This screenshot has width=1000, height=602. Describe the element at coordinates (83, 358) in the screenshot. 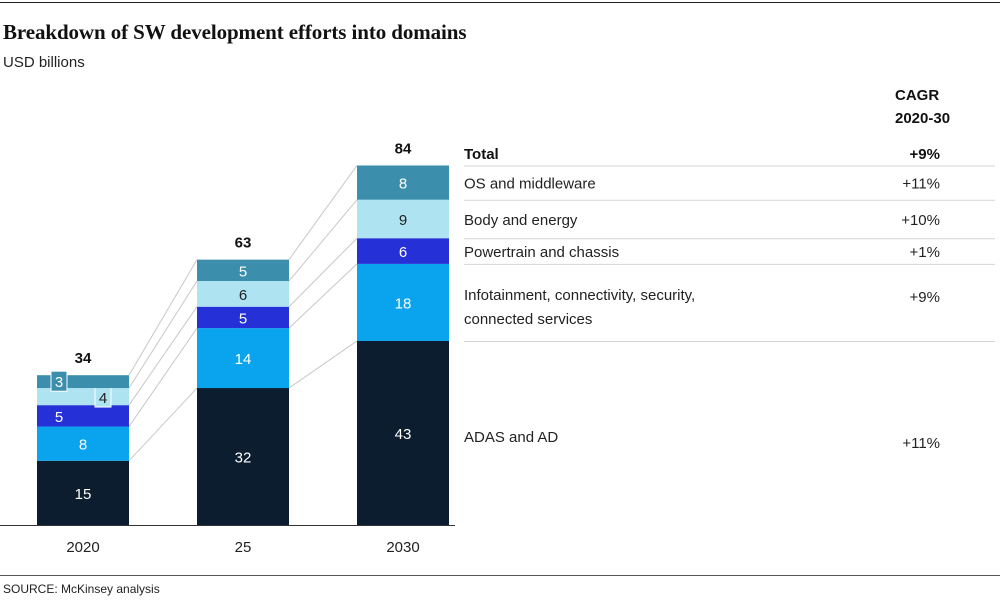

I see `total-label: 34` at that location.